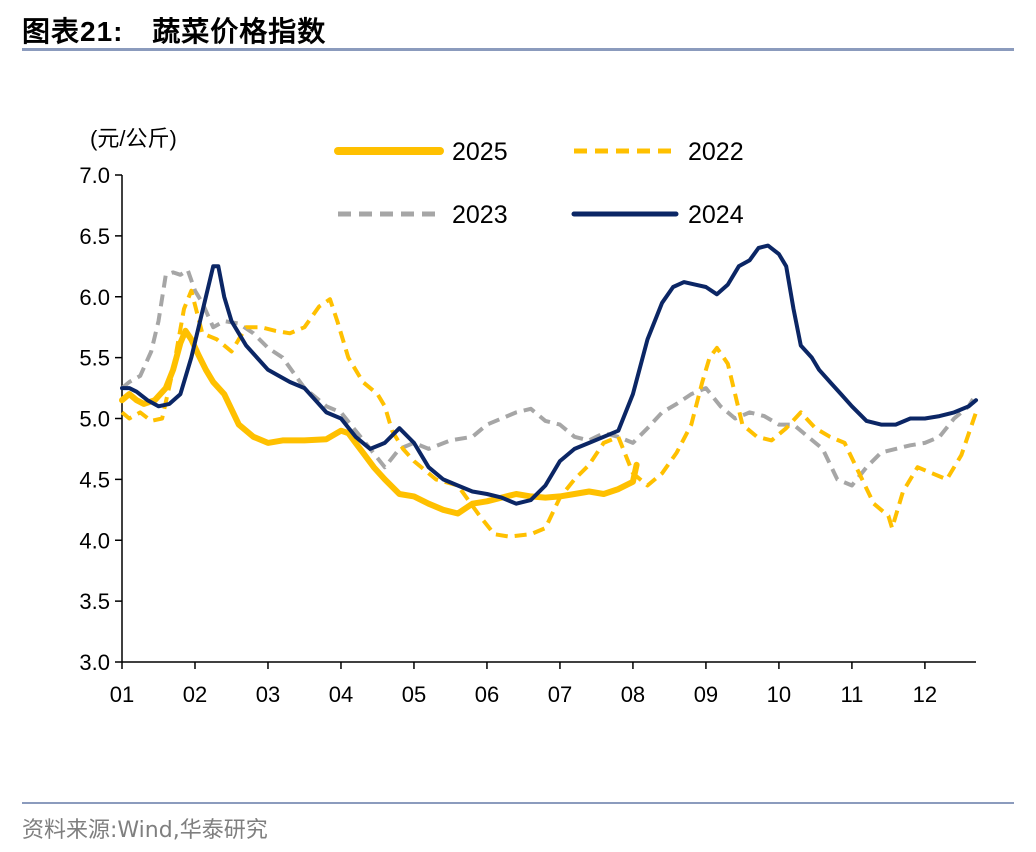 The width and height of the screenshot is (1036, 852). Describe the element at coordinates (487, 694) in the screenshot. I see `x-tick-label: 06` at that location.